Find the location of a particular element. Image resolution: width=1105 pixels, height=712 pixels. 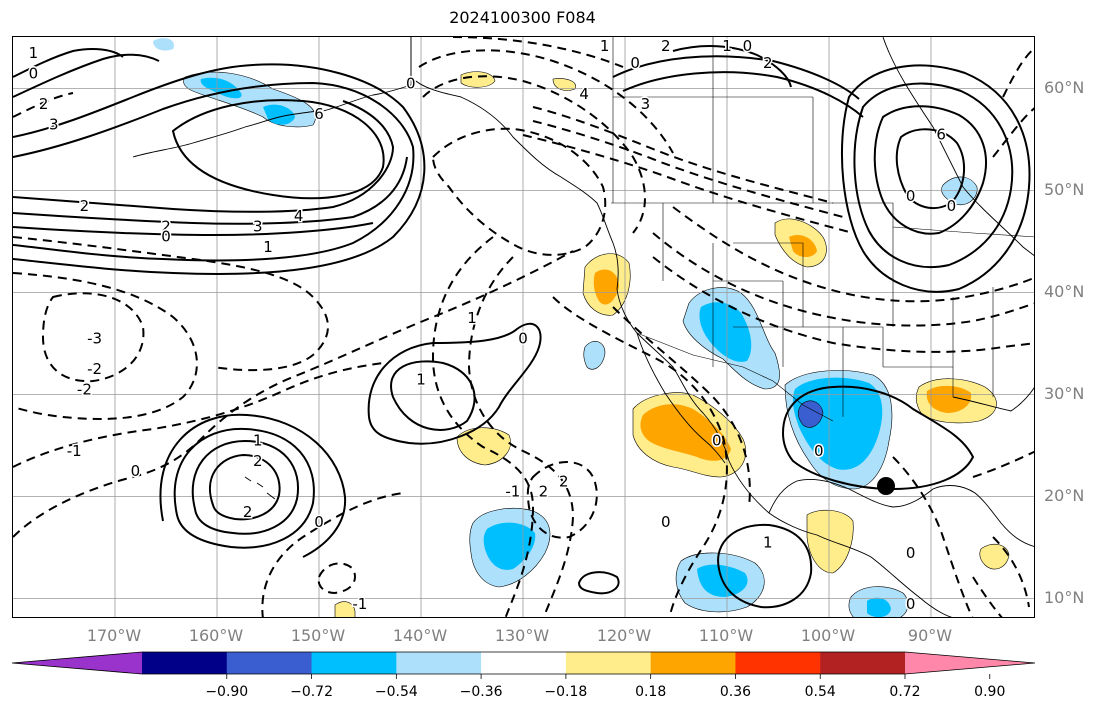

contour-label: 6 is located at coordinates (941, 135).